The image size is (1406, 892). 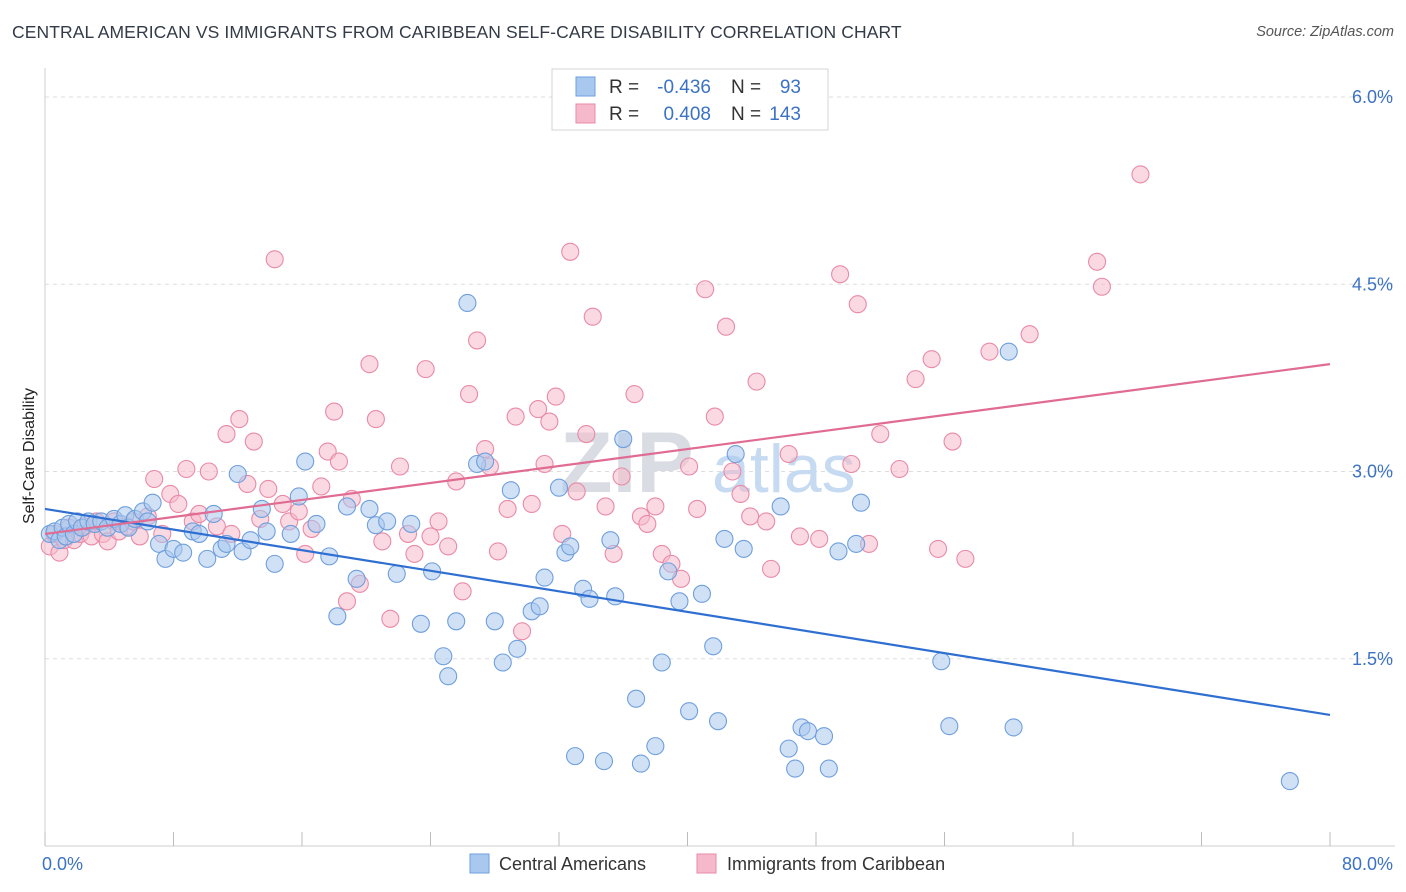 What do you see at coordinates (706, 863) in the screenshot?
I see `bottom-legend-swatch-pink` at bounding box center [706, 863].